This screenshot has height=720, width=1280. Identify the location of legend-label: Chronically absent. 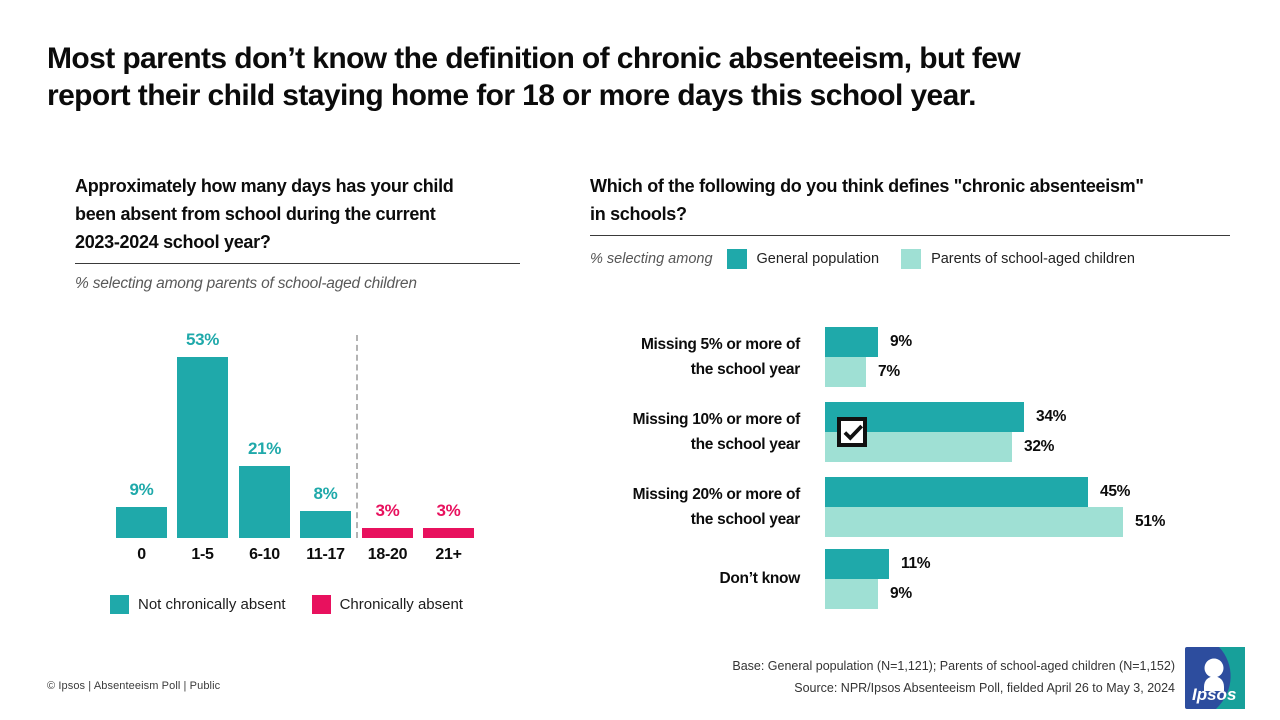
(401, 604).